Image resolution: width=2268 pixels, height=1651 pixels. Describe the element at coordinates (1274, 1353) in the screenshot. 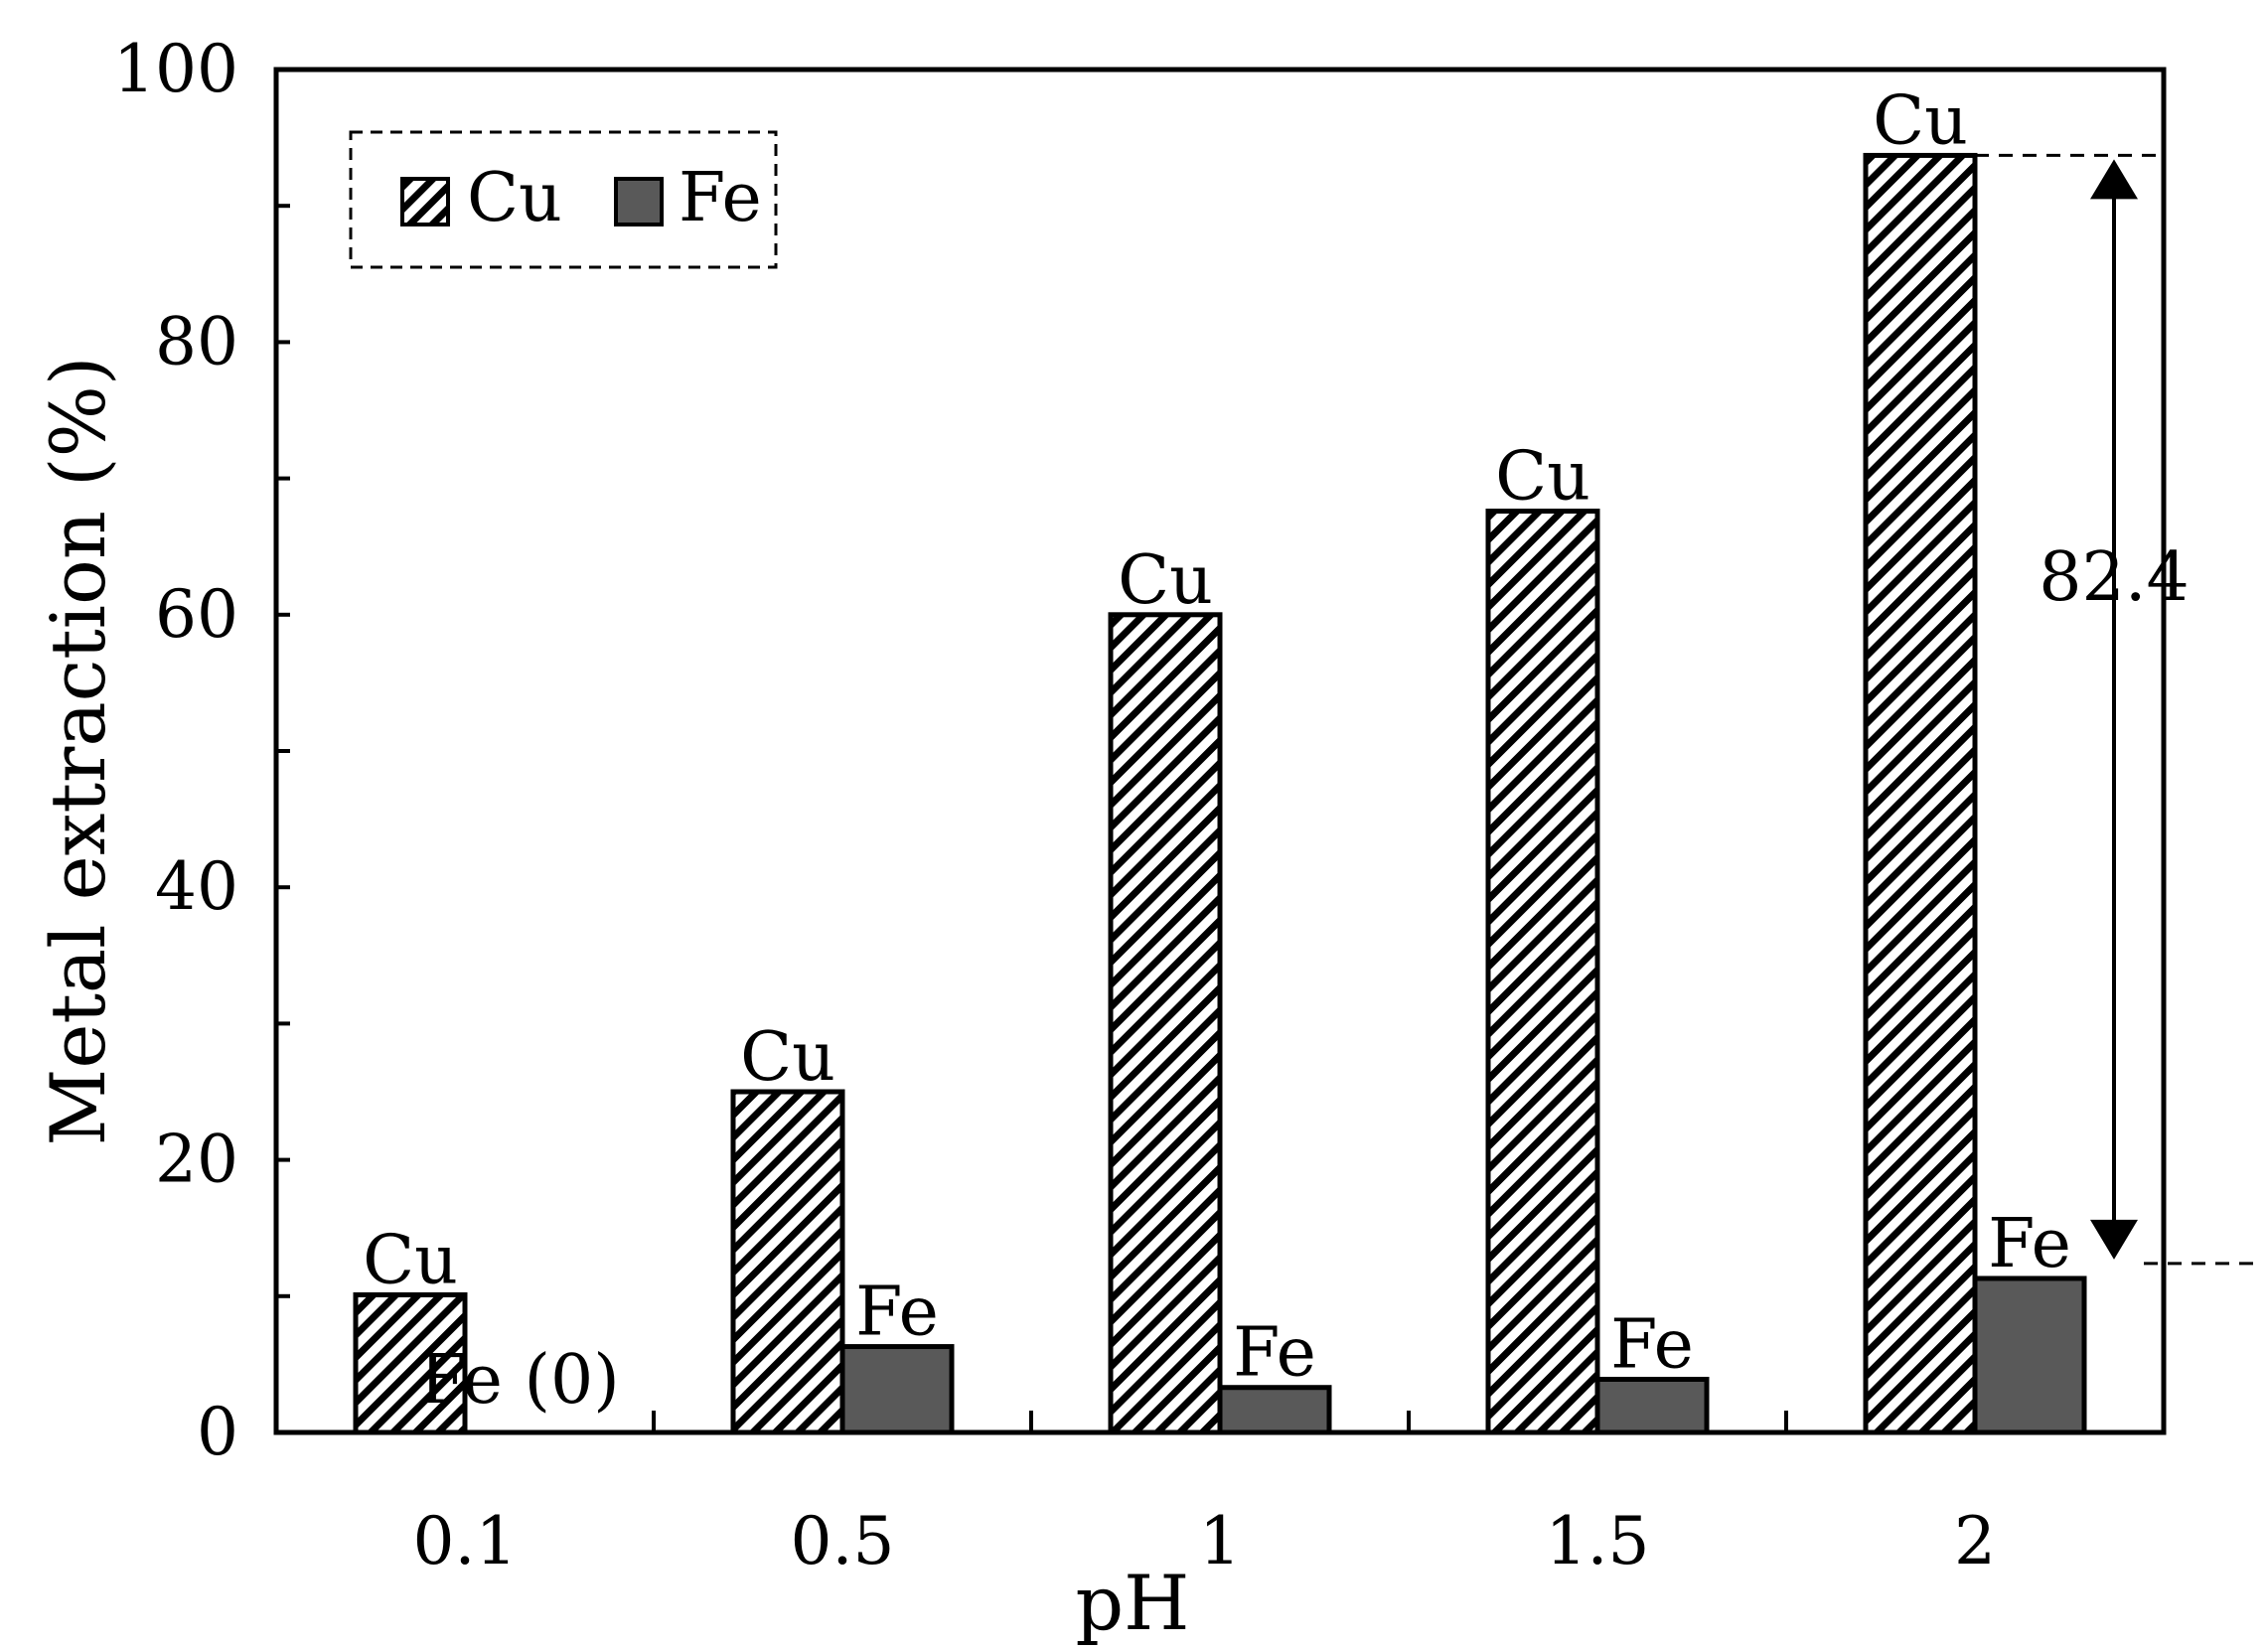

I see `bar-label-fe-1: Fe` at that location.